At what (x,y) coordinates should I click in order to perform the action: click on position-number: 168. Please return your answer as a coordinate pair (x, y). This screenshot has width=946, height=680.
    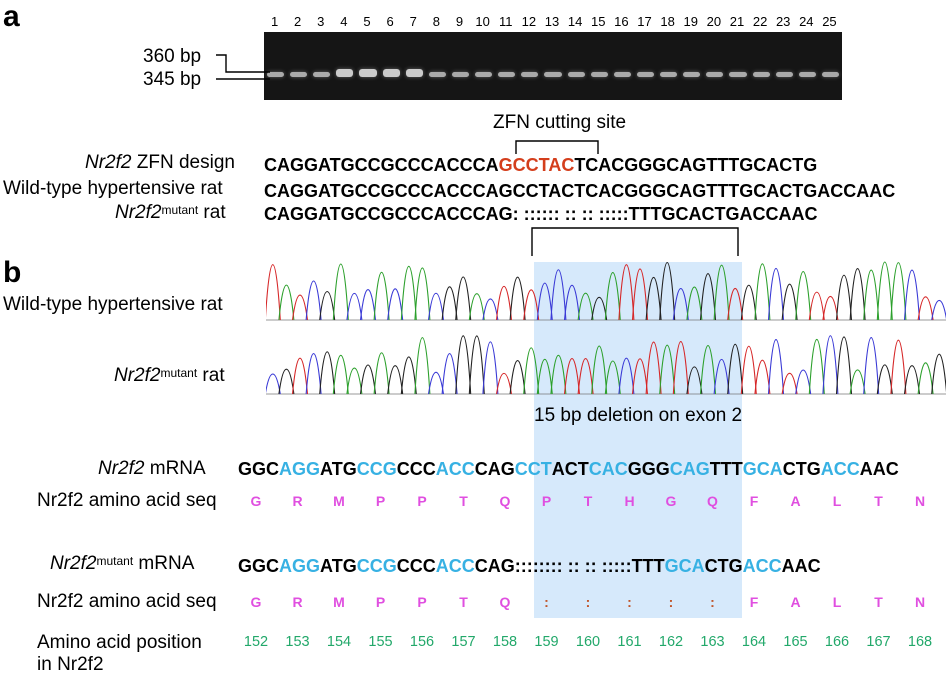
    Looking at the image, I should click on (920, 642).